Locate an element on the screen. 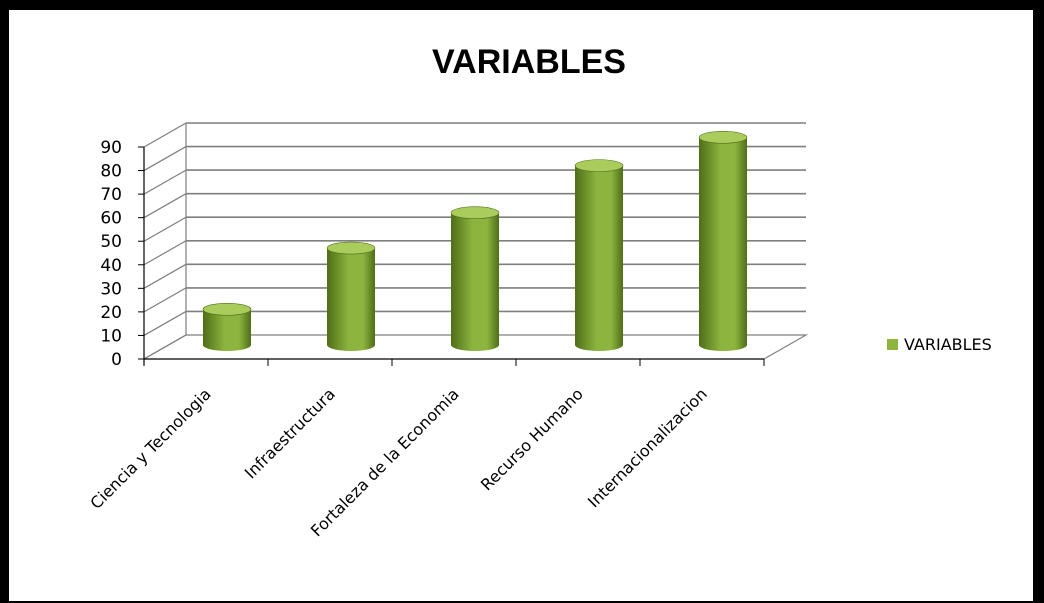 The width and height of the screenshot is (1044, 603). y-tick-label: 40 is located at coordinates (111, 266).